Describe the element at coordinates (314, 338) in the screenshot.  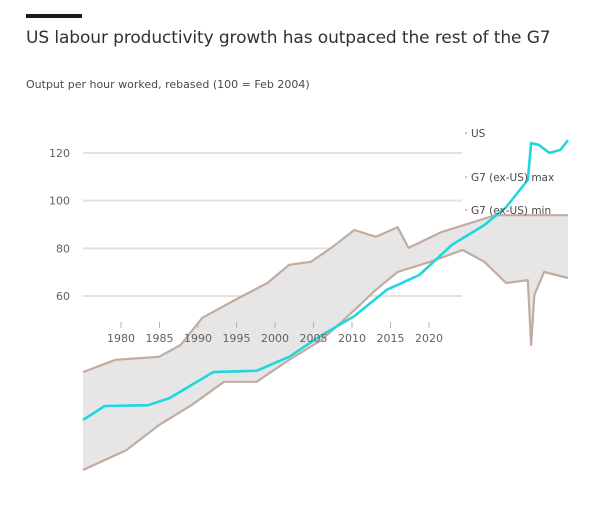
I see `x-tick-label: 2005` at that location.